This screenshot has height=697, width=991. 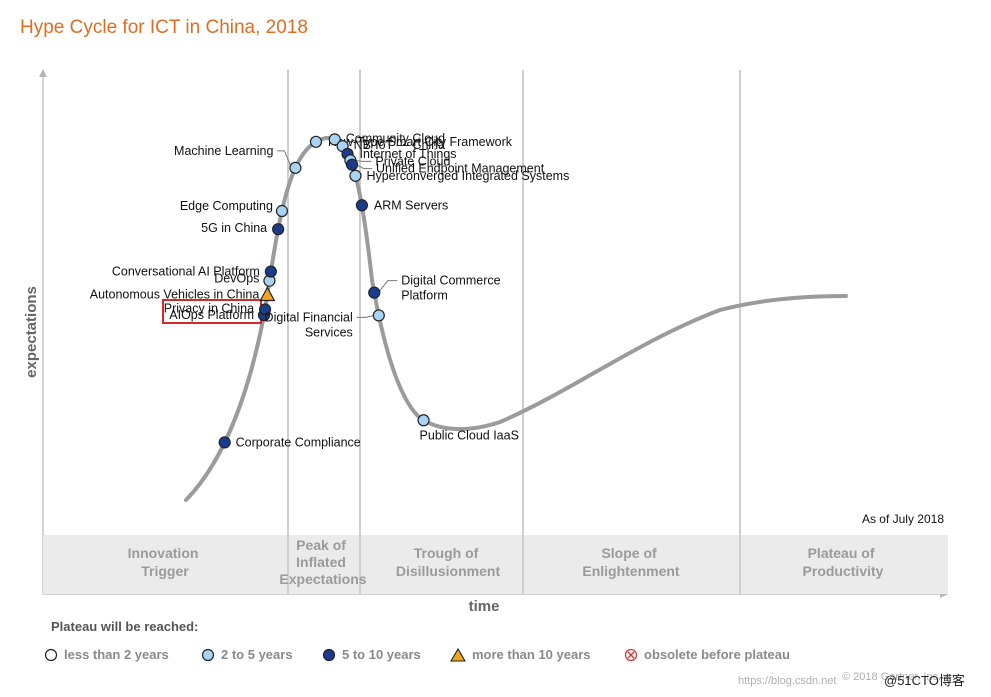 What do you see at coordinates (423, 420) in the screenshot?
I see `point-marker-public-cloud-iaas` at bounding box center [423, 420].